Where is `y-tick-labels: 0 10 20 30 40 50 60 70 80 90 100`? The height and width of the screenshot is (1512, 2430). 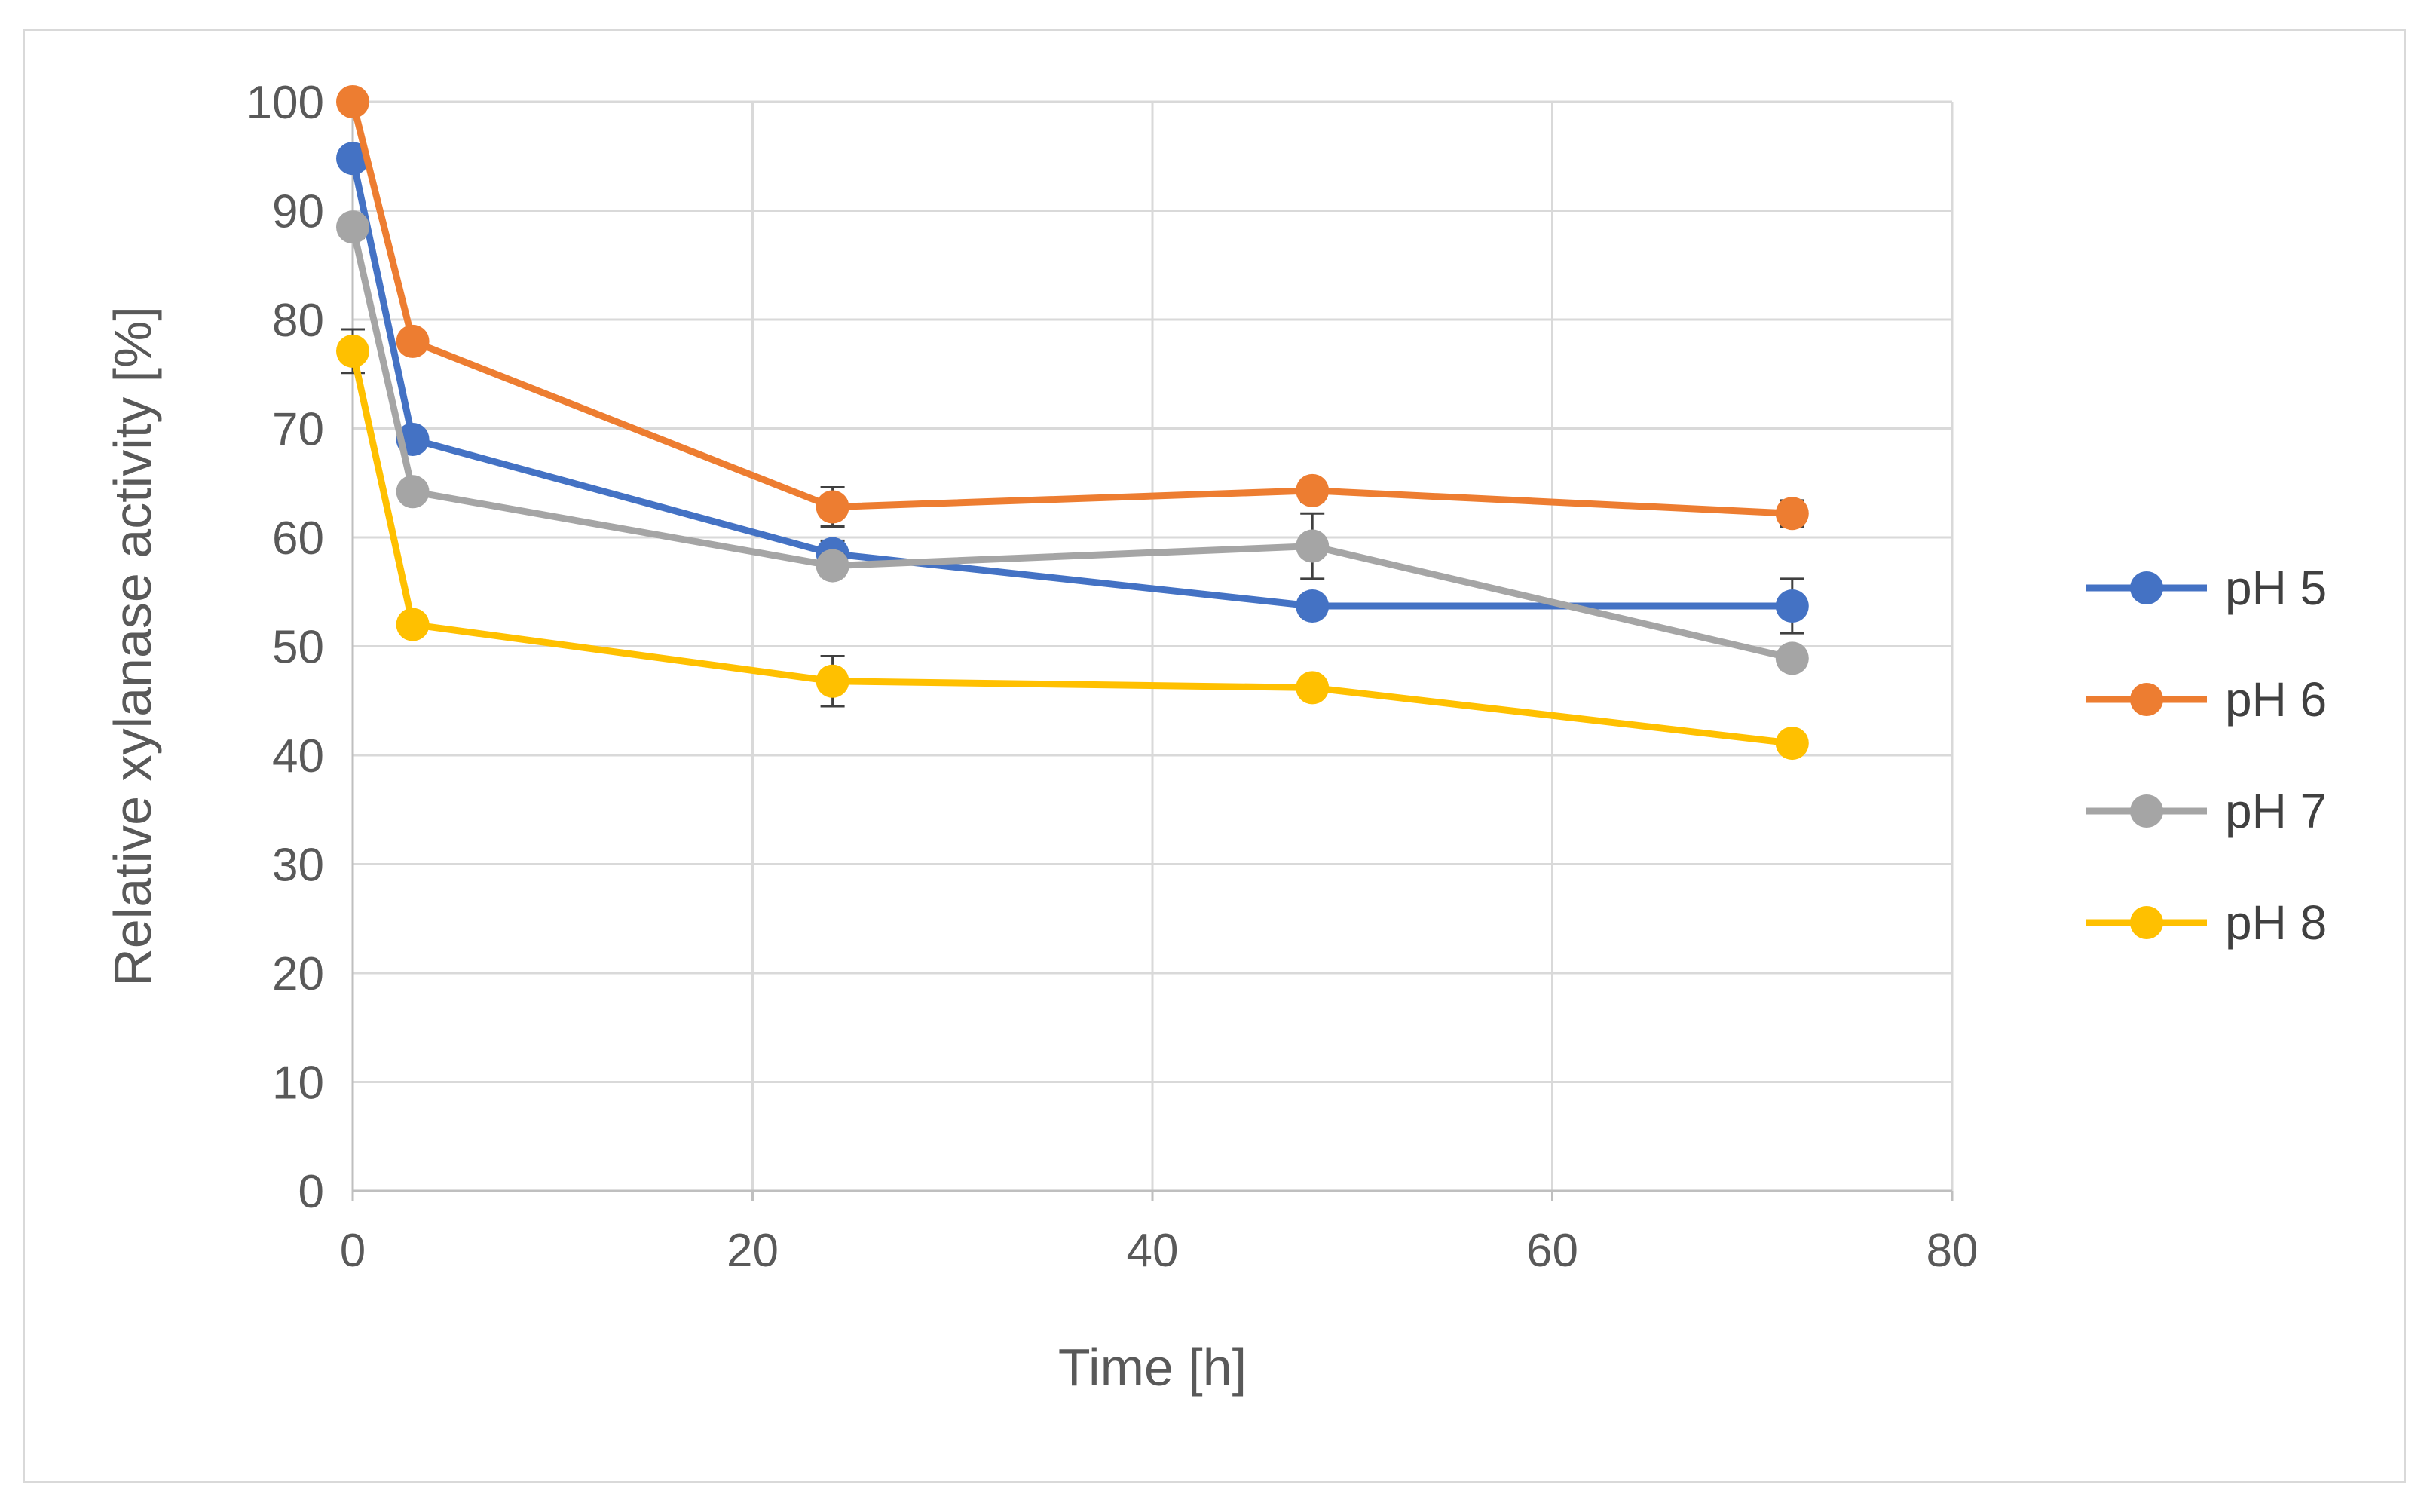 y-tick-labels: 0 10 20 30 40 50 60 70 80 90 100 is located at coordinates (285, 648).